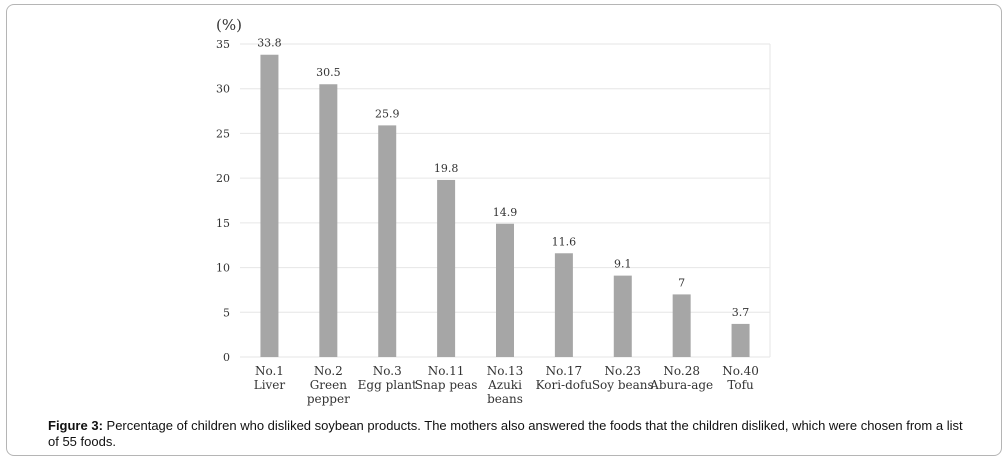 Image resolution: width=1008 pixels, height=464 pixels. Describe the element at coordinates (740, 385) in the screenshot. I see `x-tick-label: Tofu` at that location.